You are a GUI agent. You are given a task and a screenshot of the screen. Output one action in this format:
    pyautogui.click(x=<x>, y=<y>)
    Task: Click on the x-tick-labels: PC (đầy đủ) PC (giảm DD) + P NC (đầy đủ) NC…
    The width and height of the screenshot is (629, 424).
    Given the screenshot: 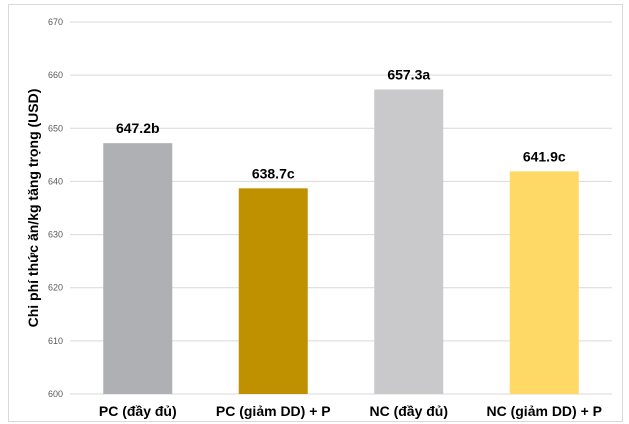 What is the action you would take?
    pyautogui.click(x=350, y=411)
    